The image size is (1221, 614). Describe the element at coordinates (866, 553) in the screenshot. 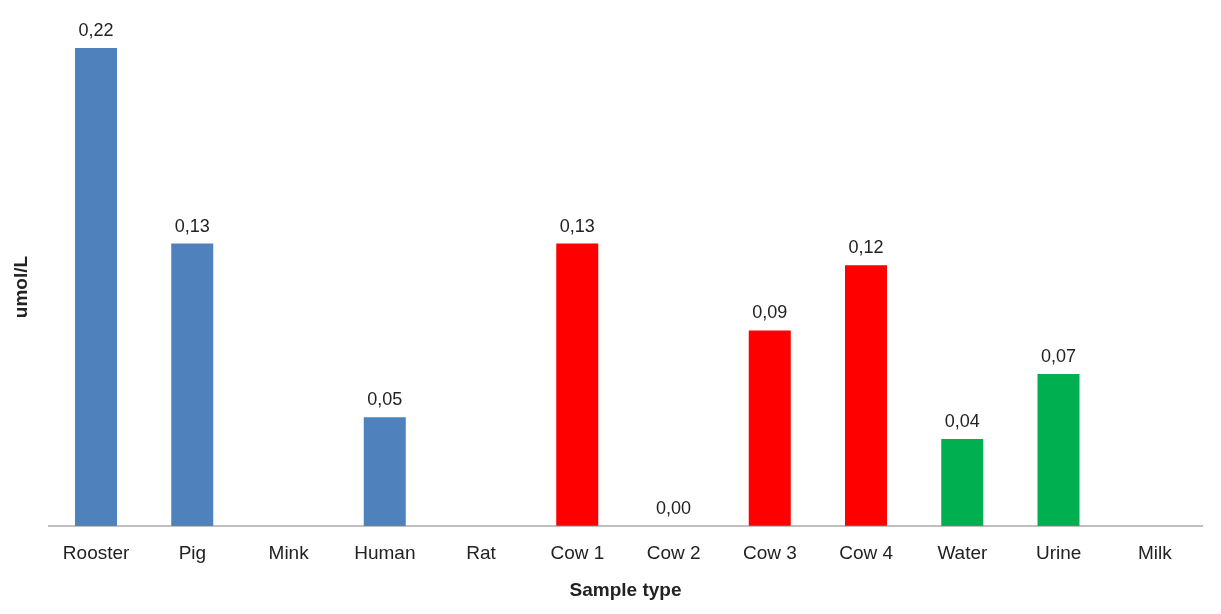

I see `x-tick-label: Cow 4` at that location.